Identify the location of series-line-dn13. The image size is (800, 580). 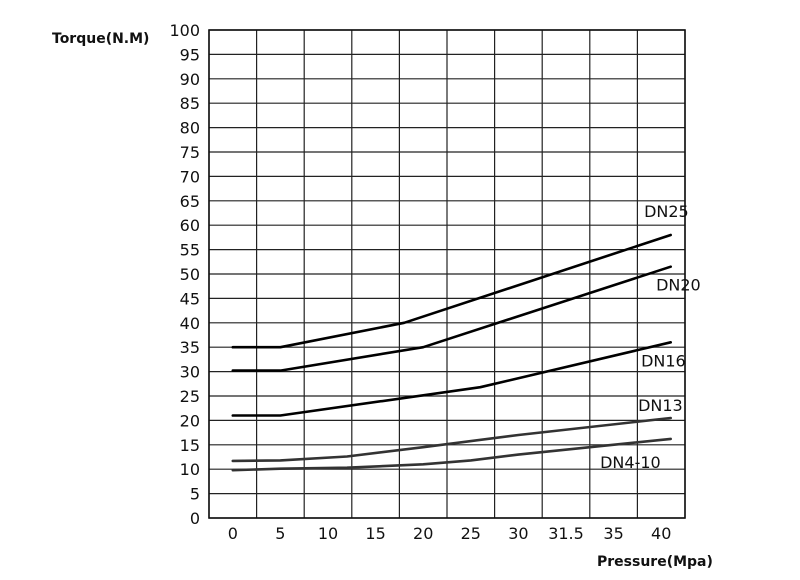
(452, 439).